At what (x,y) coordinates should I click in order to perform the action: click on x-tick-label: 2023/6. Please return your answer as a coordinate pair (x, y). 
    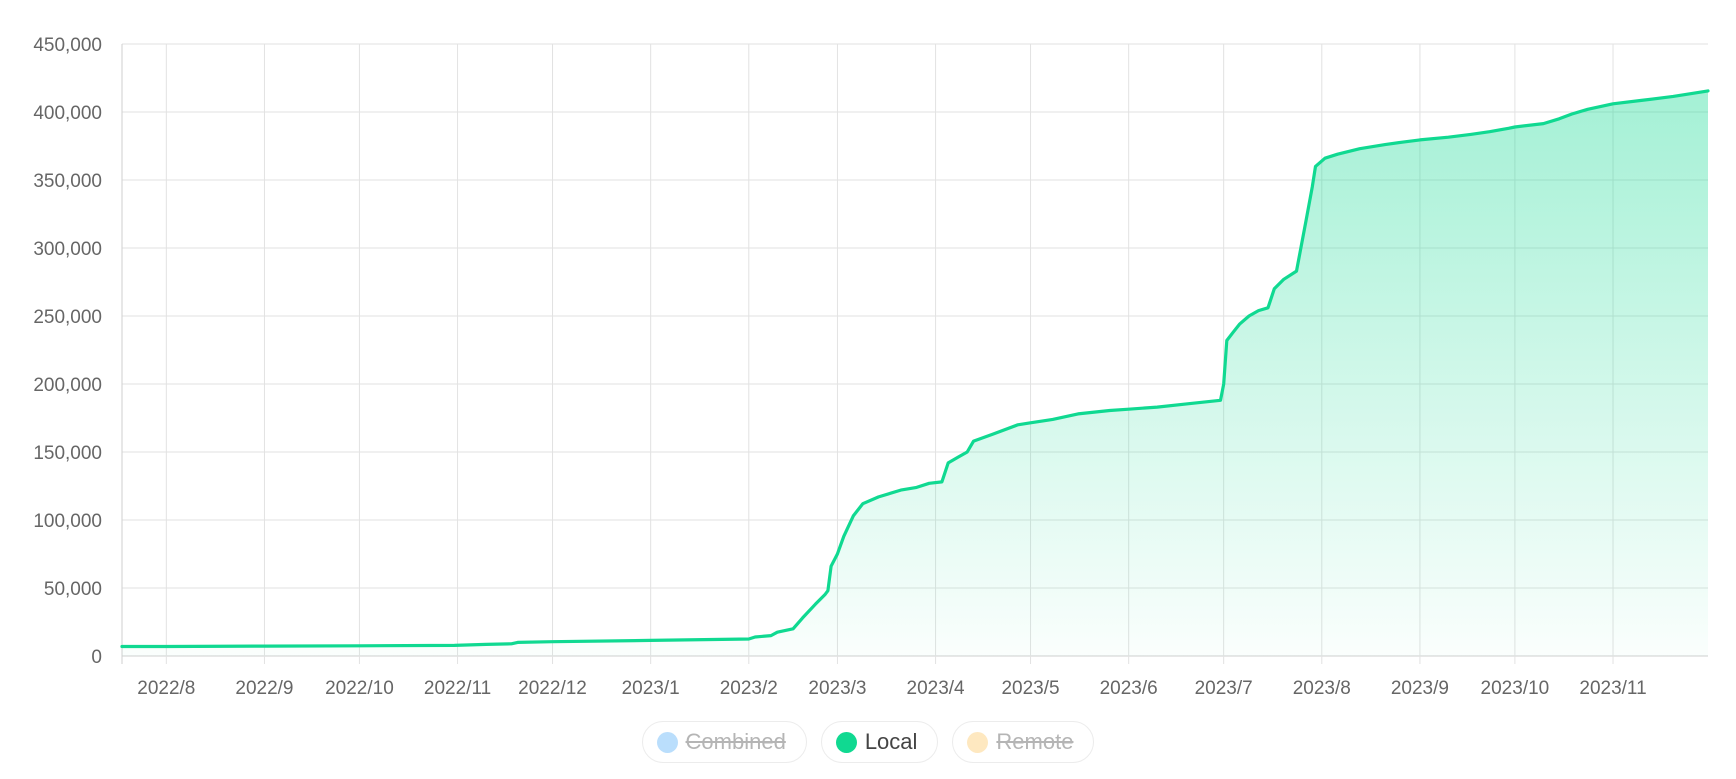
    Looking at the image, I should click on (1129, 688).